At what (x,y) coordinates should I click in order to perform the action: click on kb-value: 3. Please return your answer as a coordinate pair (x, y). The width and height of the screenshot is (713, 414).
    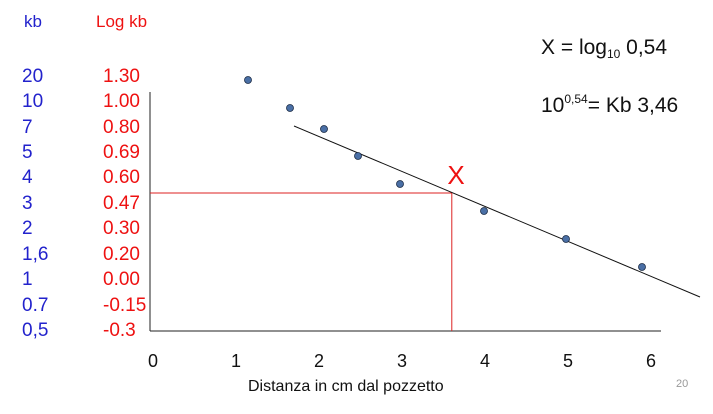
    Looking at the image, I should click on (27, 203).